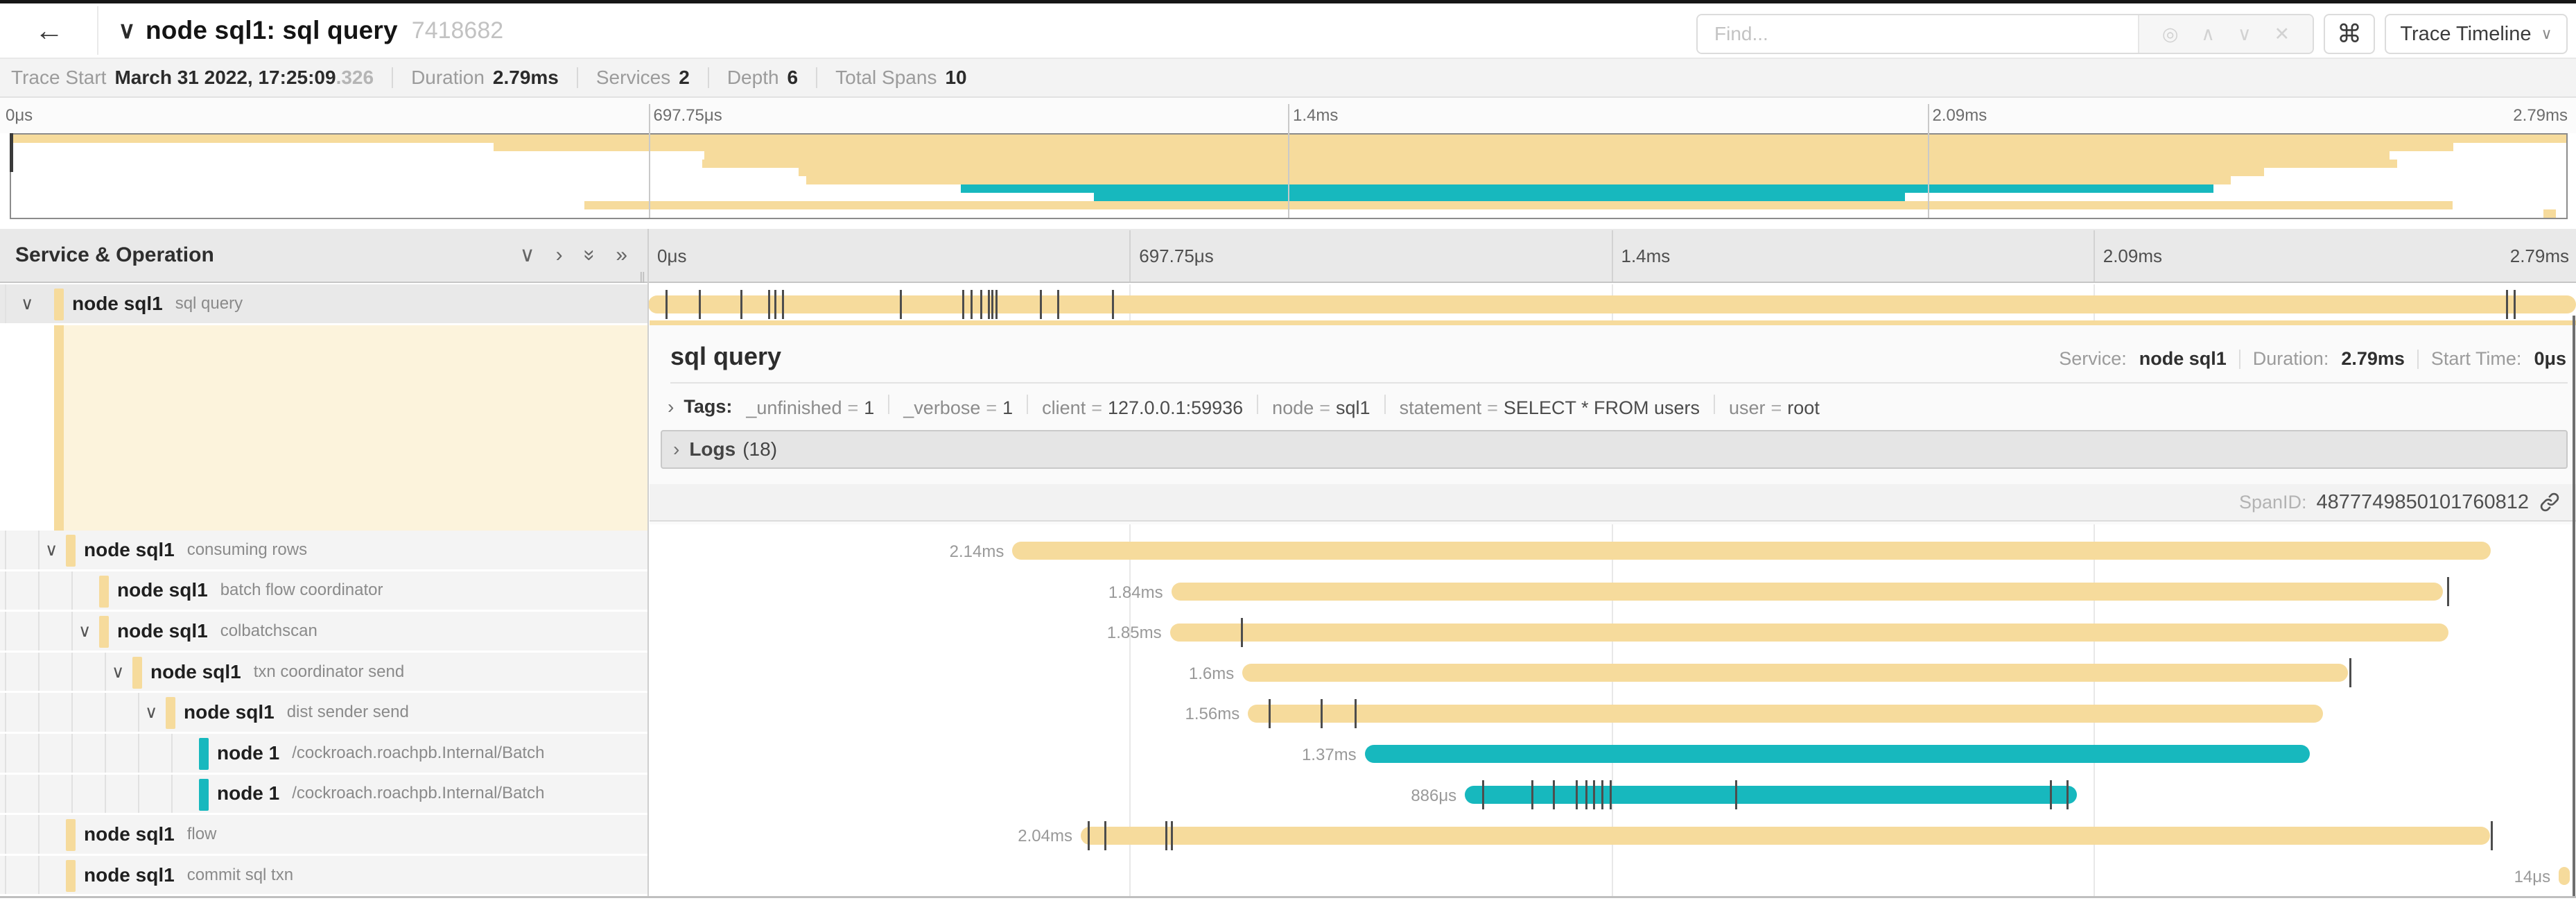  What do you see at coordinates (2282, 33) in the screenshot?
I see `clear-search-icon: ✕` at bounding box center [2282, 33].